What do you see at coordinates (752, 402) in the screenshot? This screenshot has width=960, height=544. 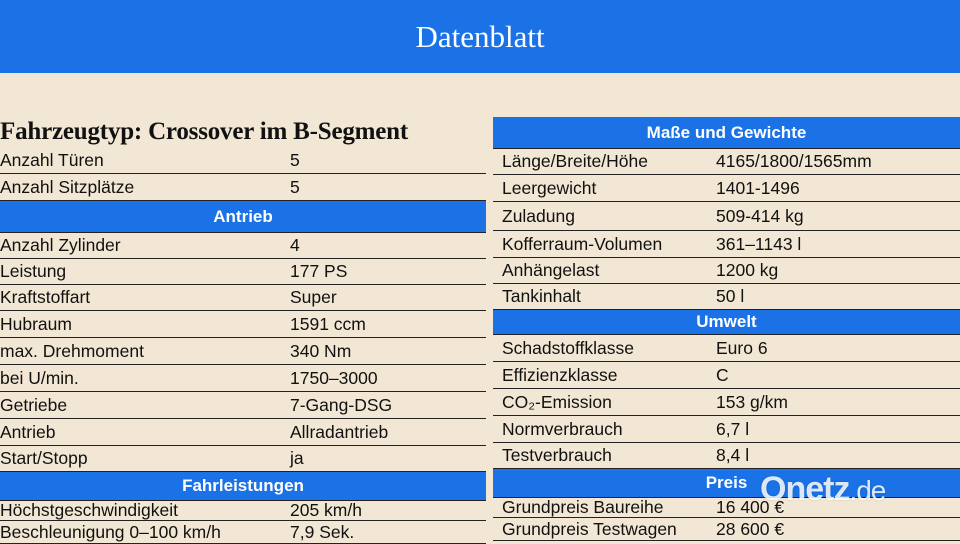 I see `spec-value: 153 g/km` at bounding box center [752, 402].